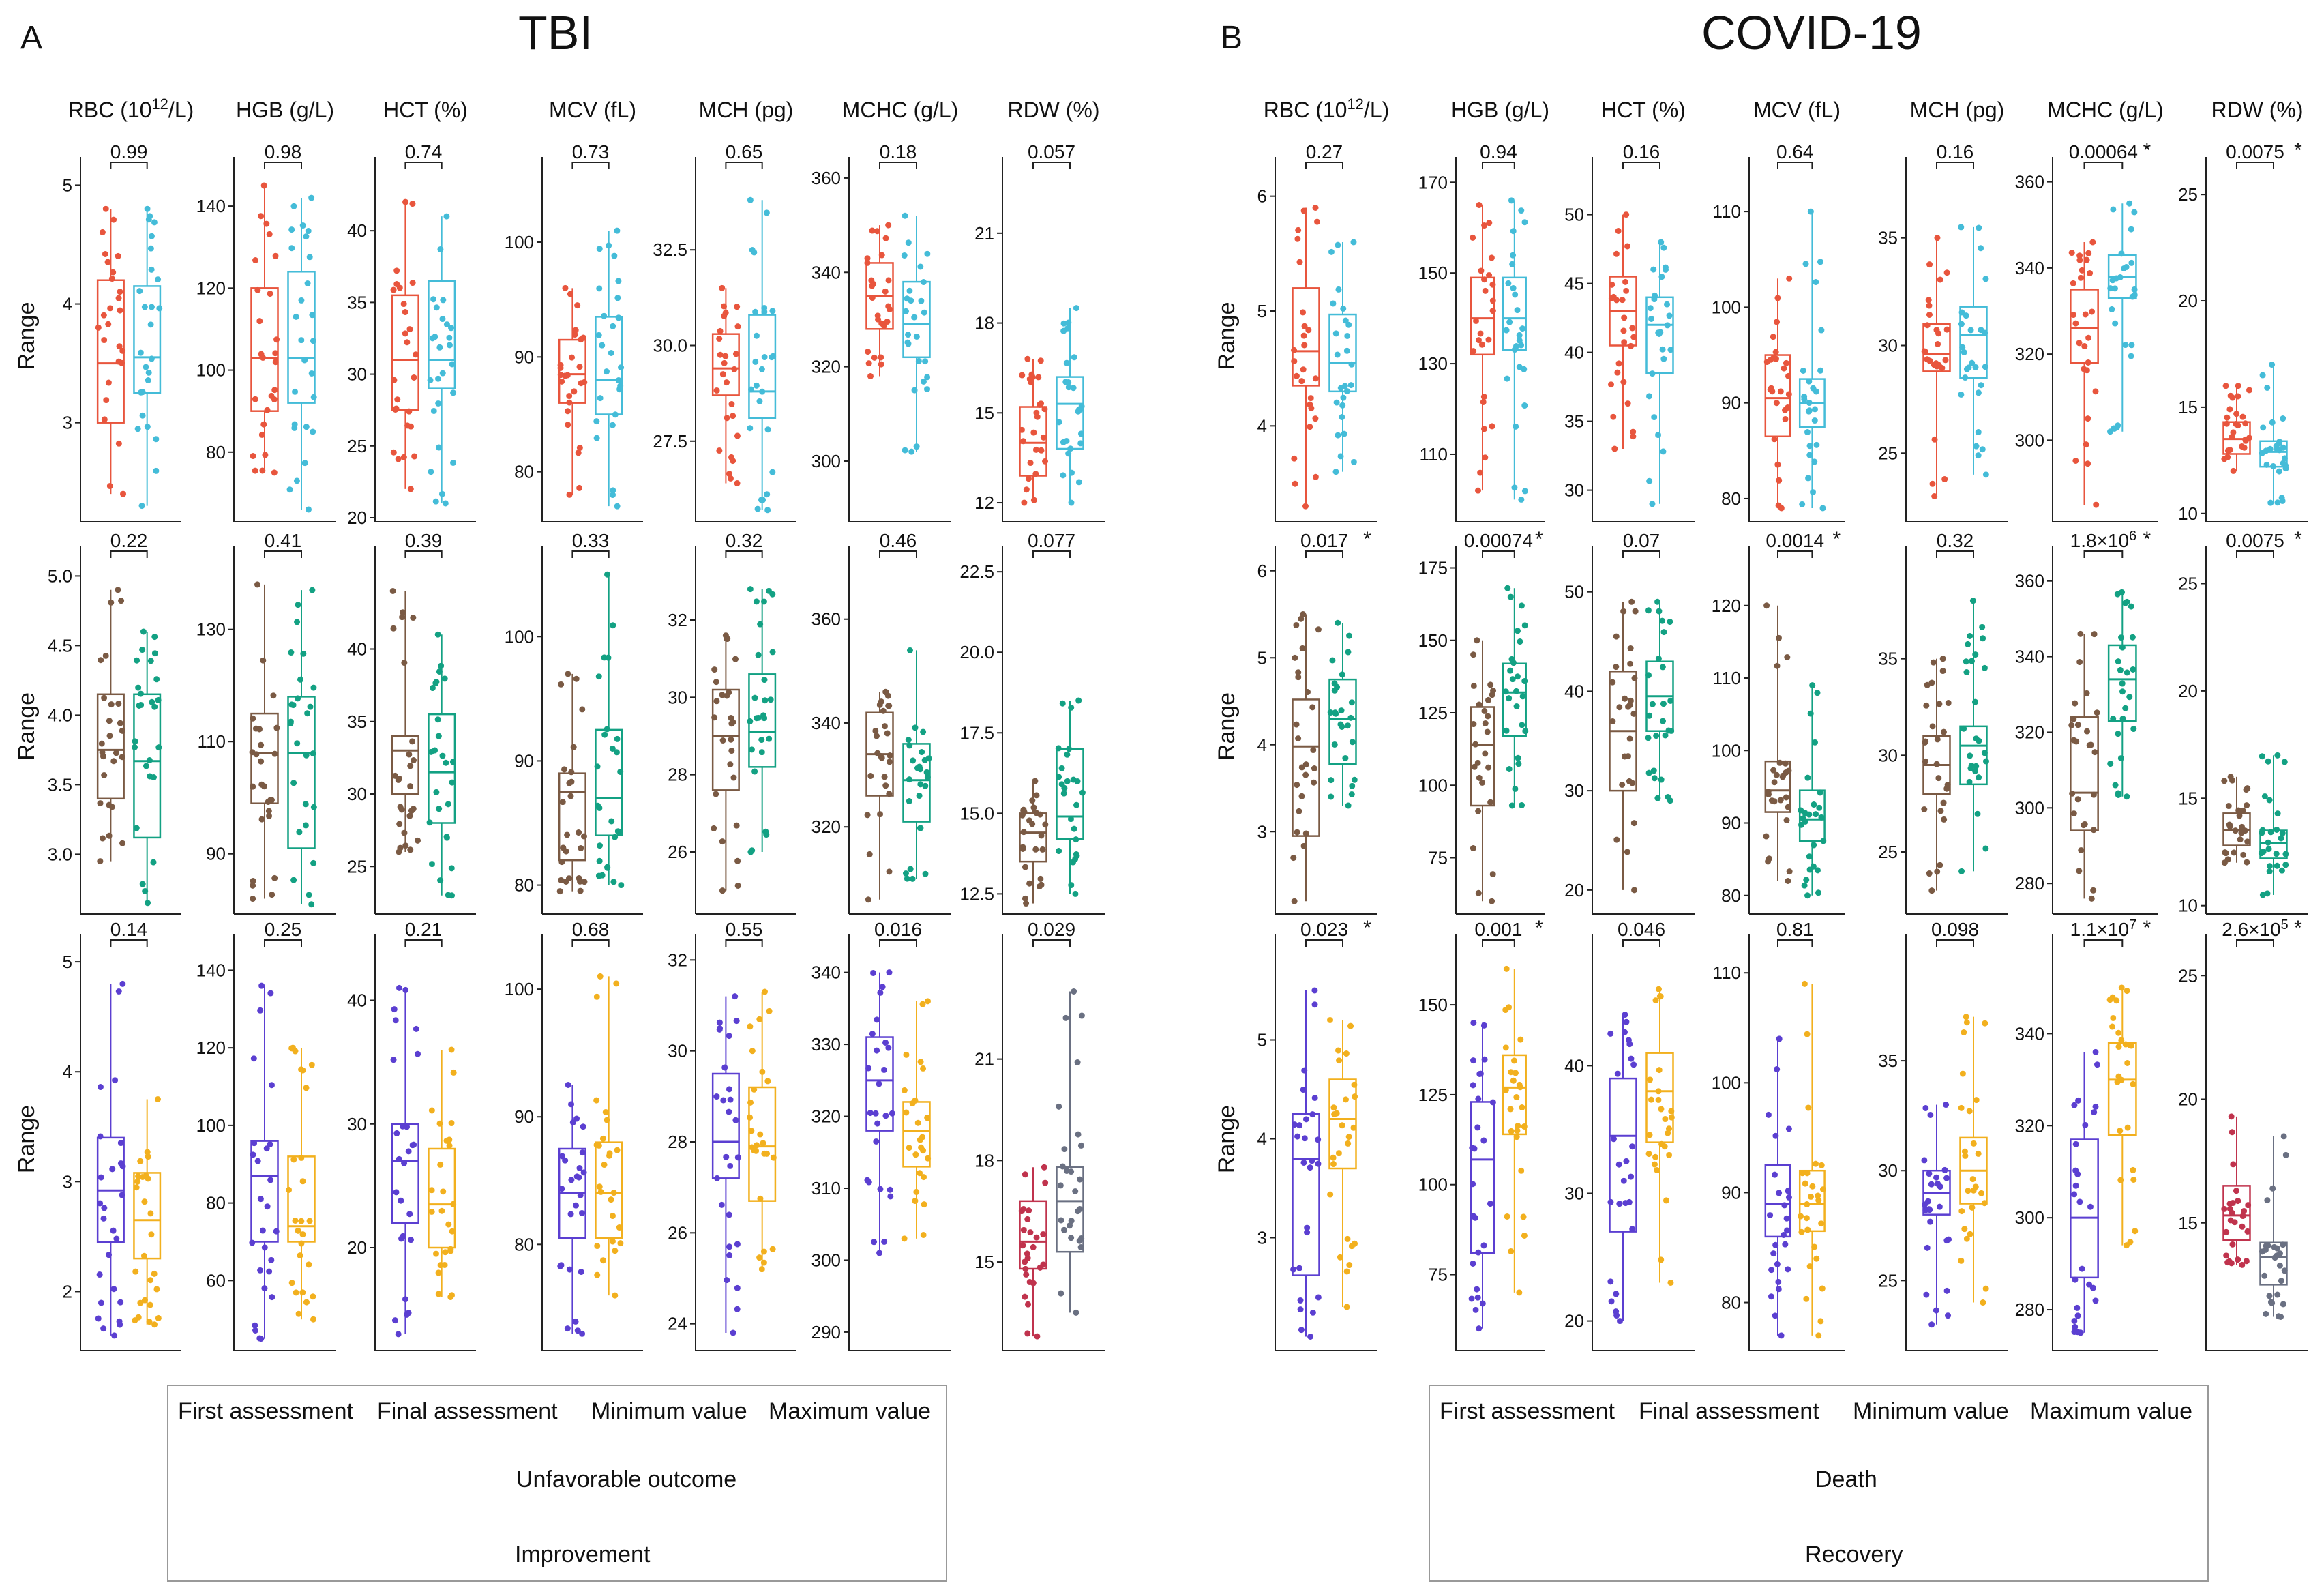  I want to click on p-value-label: 0.39, so click(424, 540).